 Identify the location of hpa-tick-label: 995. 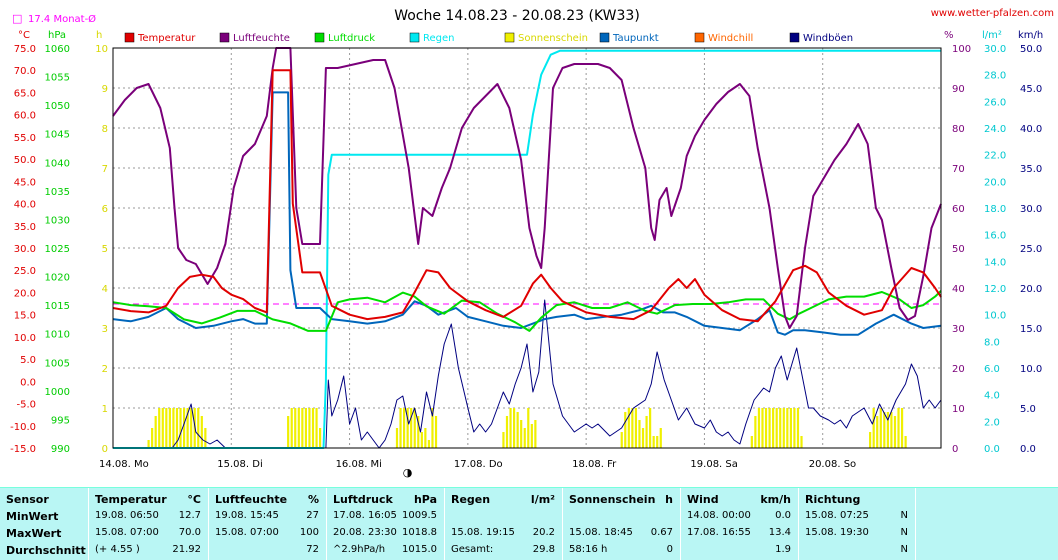
(60, 420).